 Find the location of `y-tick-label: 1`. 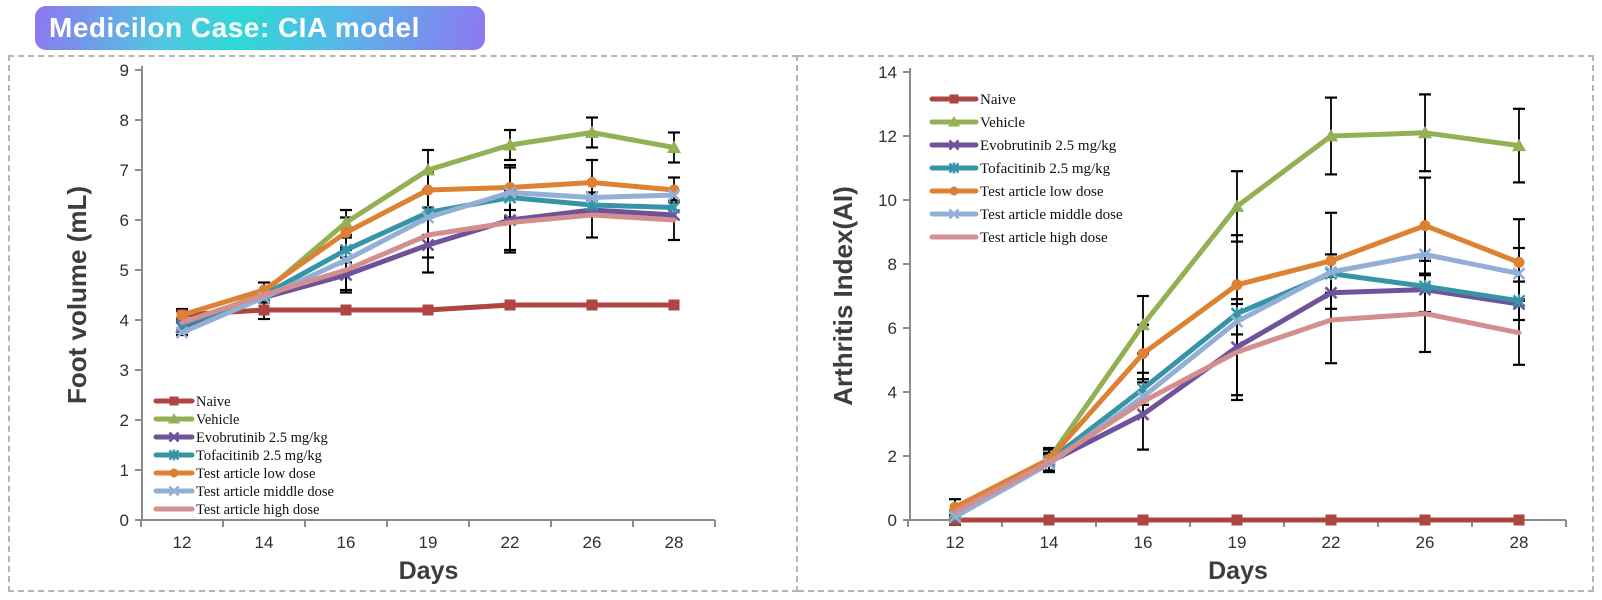

y-tick-label: 1 is located at coordinates (124, 470).